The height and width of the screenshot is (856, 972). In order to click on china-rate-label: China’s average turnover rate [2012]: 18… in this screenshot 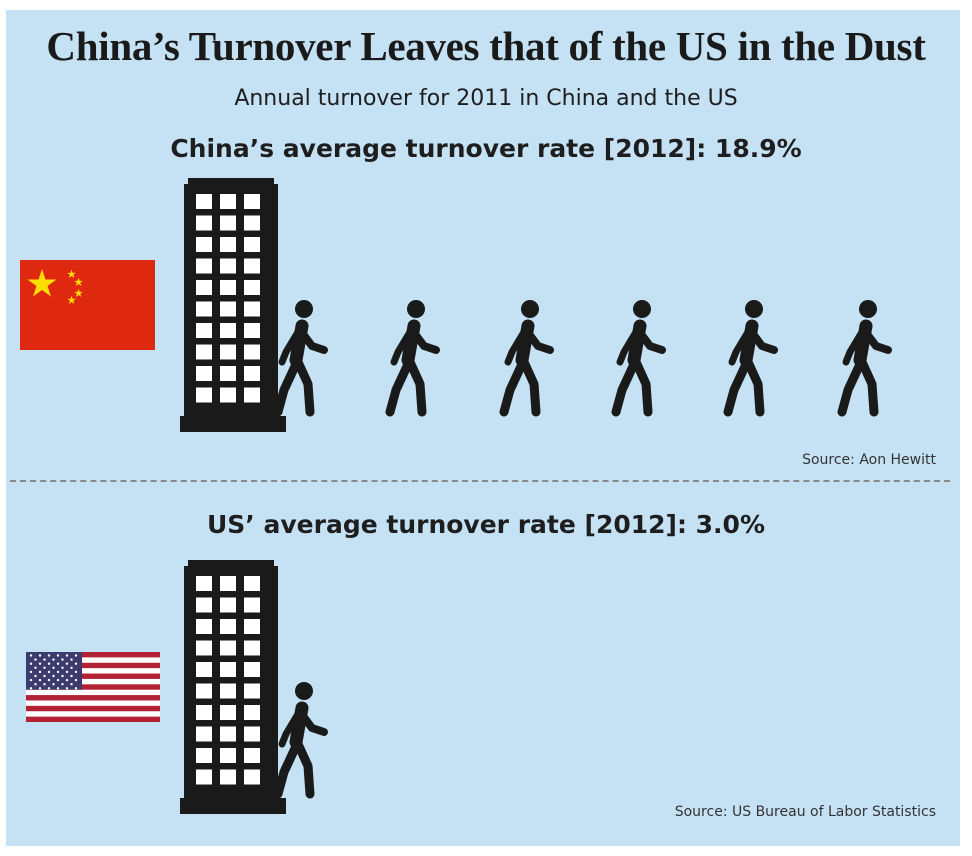, I will do `click(486, 148)`.